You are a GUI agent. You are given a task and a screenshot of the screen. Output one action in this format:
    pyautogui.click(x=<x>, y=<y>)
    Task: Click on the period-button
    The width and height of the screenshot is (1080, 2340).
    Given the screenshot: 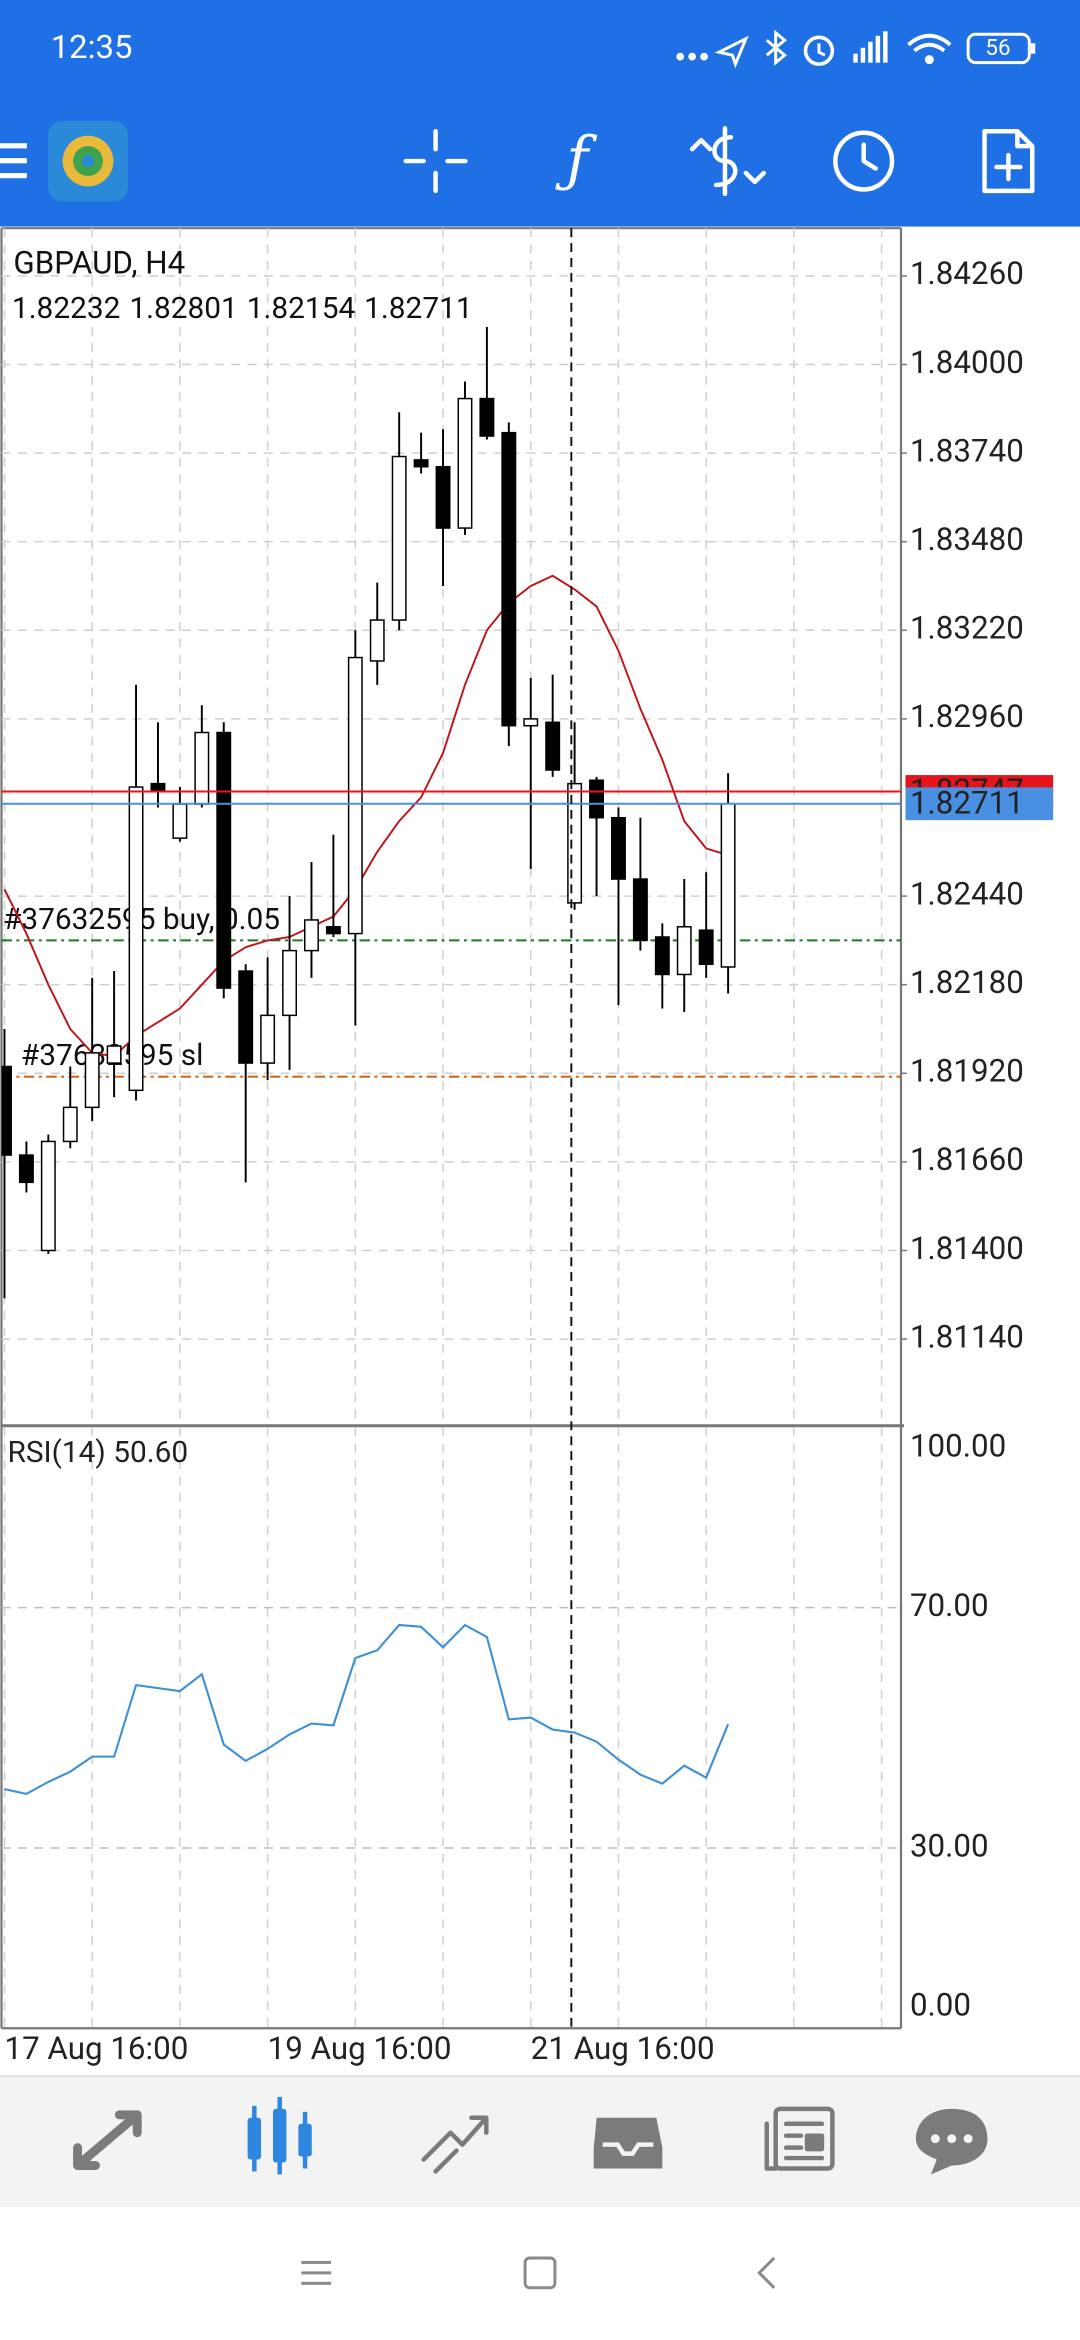 What is the action you would take?
    pyautogui.click(x=864, y=161)
    